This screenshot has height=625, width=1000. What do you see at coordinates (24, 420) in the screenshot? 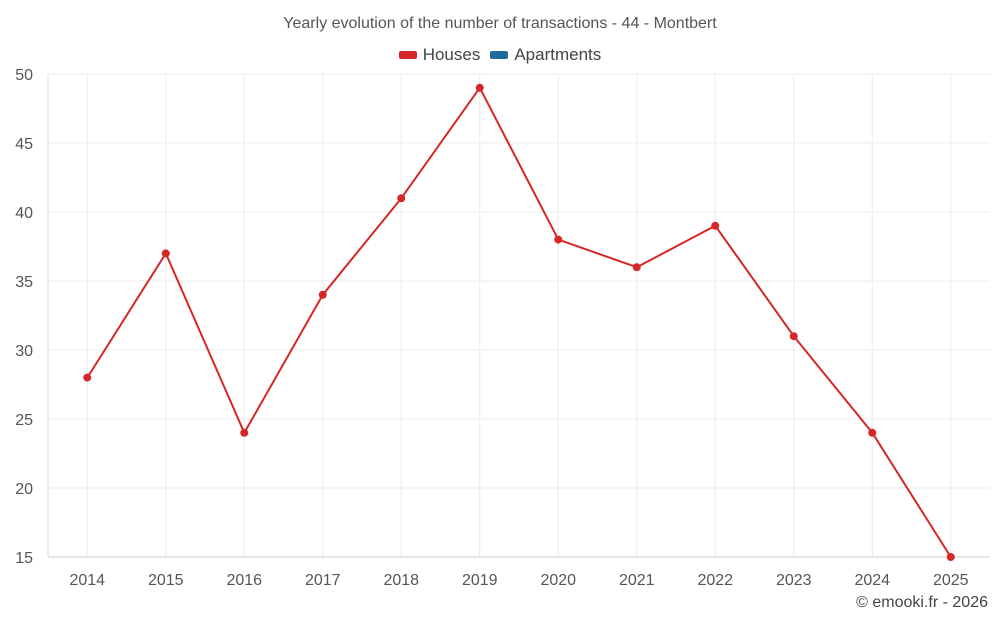
I see `y-tick-label-25: 25` at bounding box center [24, 420].